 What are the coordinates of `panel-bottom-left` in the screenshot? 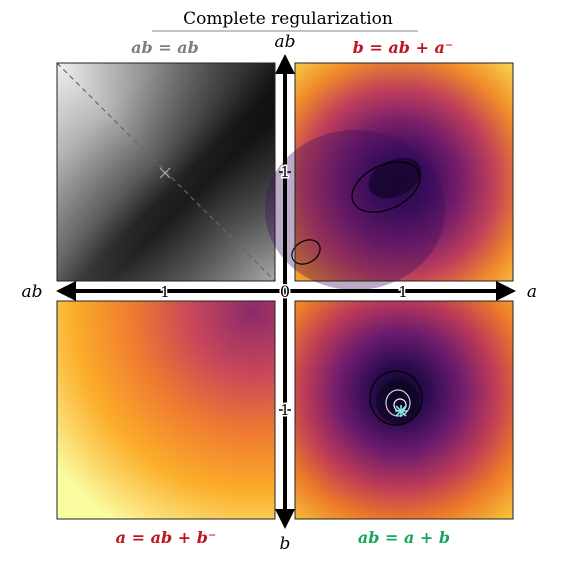 It's located at (166, 410).